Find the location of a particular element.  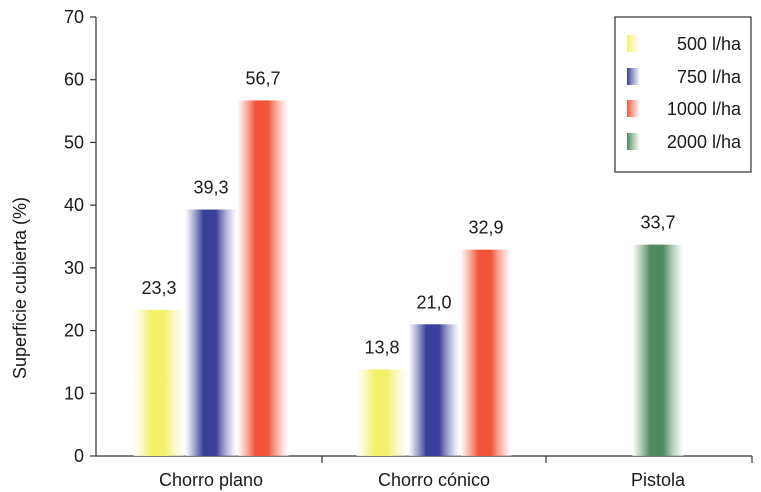

y-tick-label: 30 is located at coordinates (74, 268).